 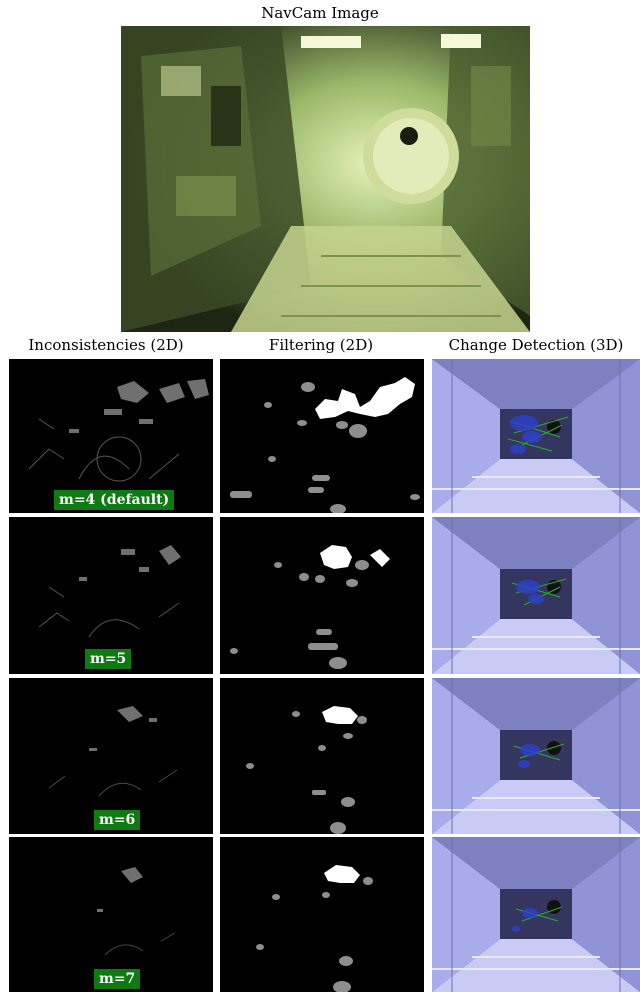 What do you see at coordinates (108, 659) in the screenshot?
I see `row-label: m=5` at bounding box center [108, 659].